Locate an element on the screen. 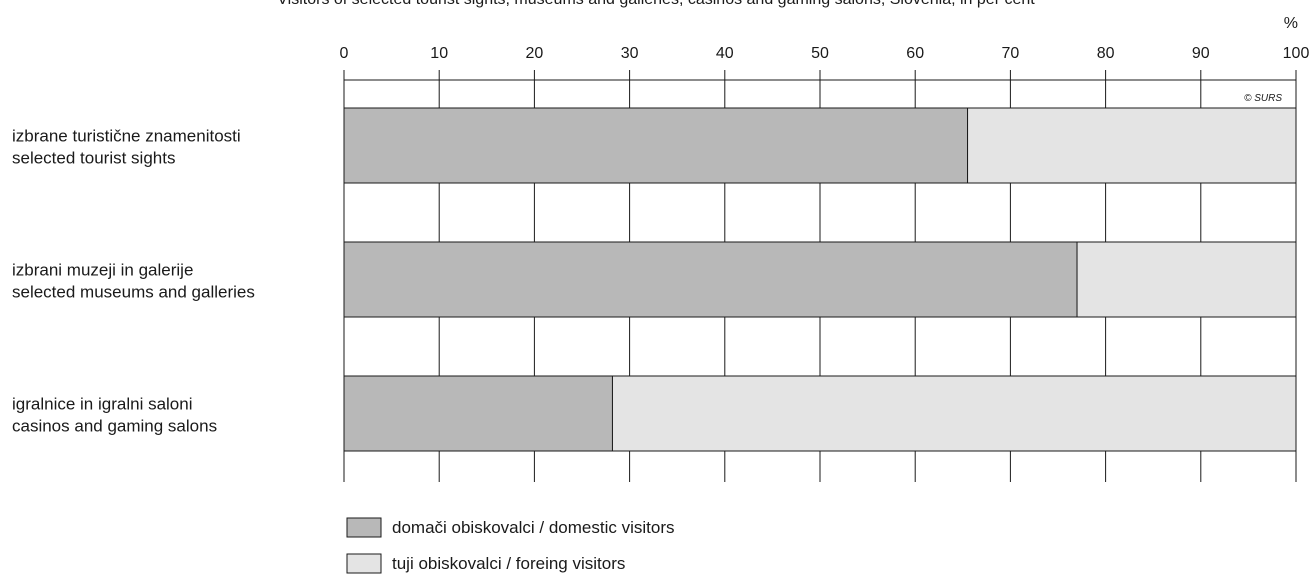 The width and height of the screenshot is (1312, 583). x-tick-label: 60 is located at coordinates (915, 53).